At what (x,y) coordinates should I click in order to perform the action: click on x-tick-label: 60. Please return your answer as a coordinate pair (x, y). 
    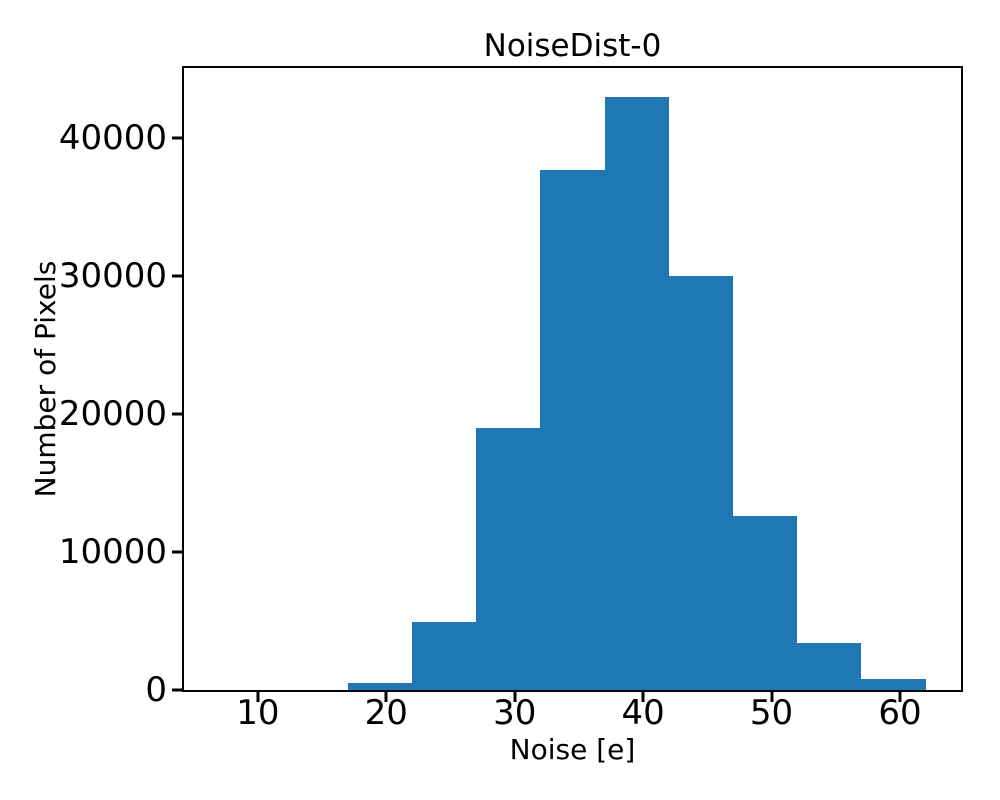
    Looking at the image, I should click on (900, 713).